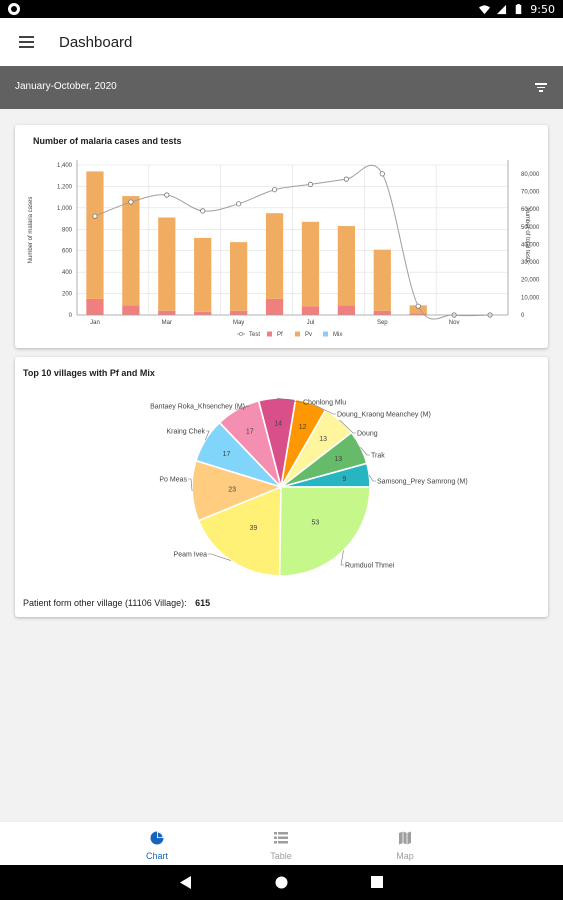 Image resolution: width=563 pixels, height=900 pixels. Describe the element at coordinates (485, 9) in the screenshot. I see `wifi-icon` at that location.